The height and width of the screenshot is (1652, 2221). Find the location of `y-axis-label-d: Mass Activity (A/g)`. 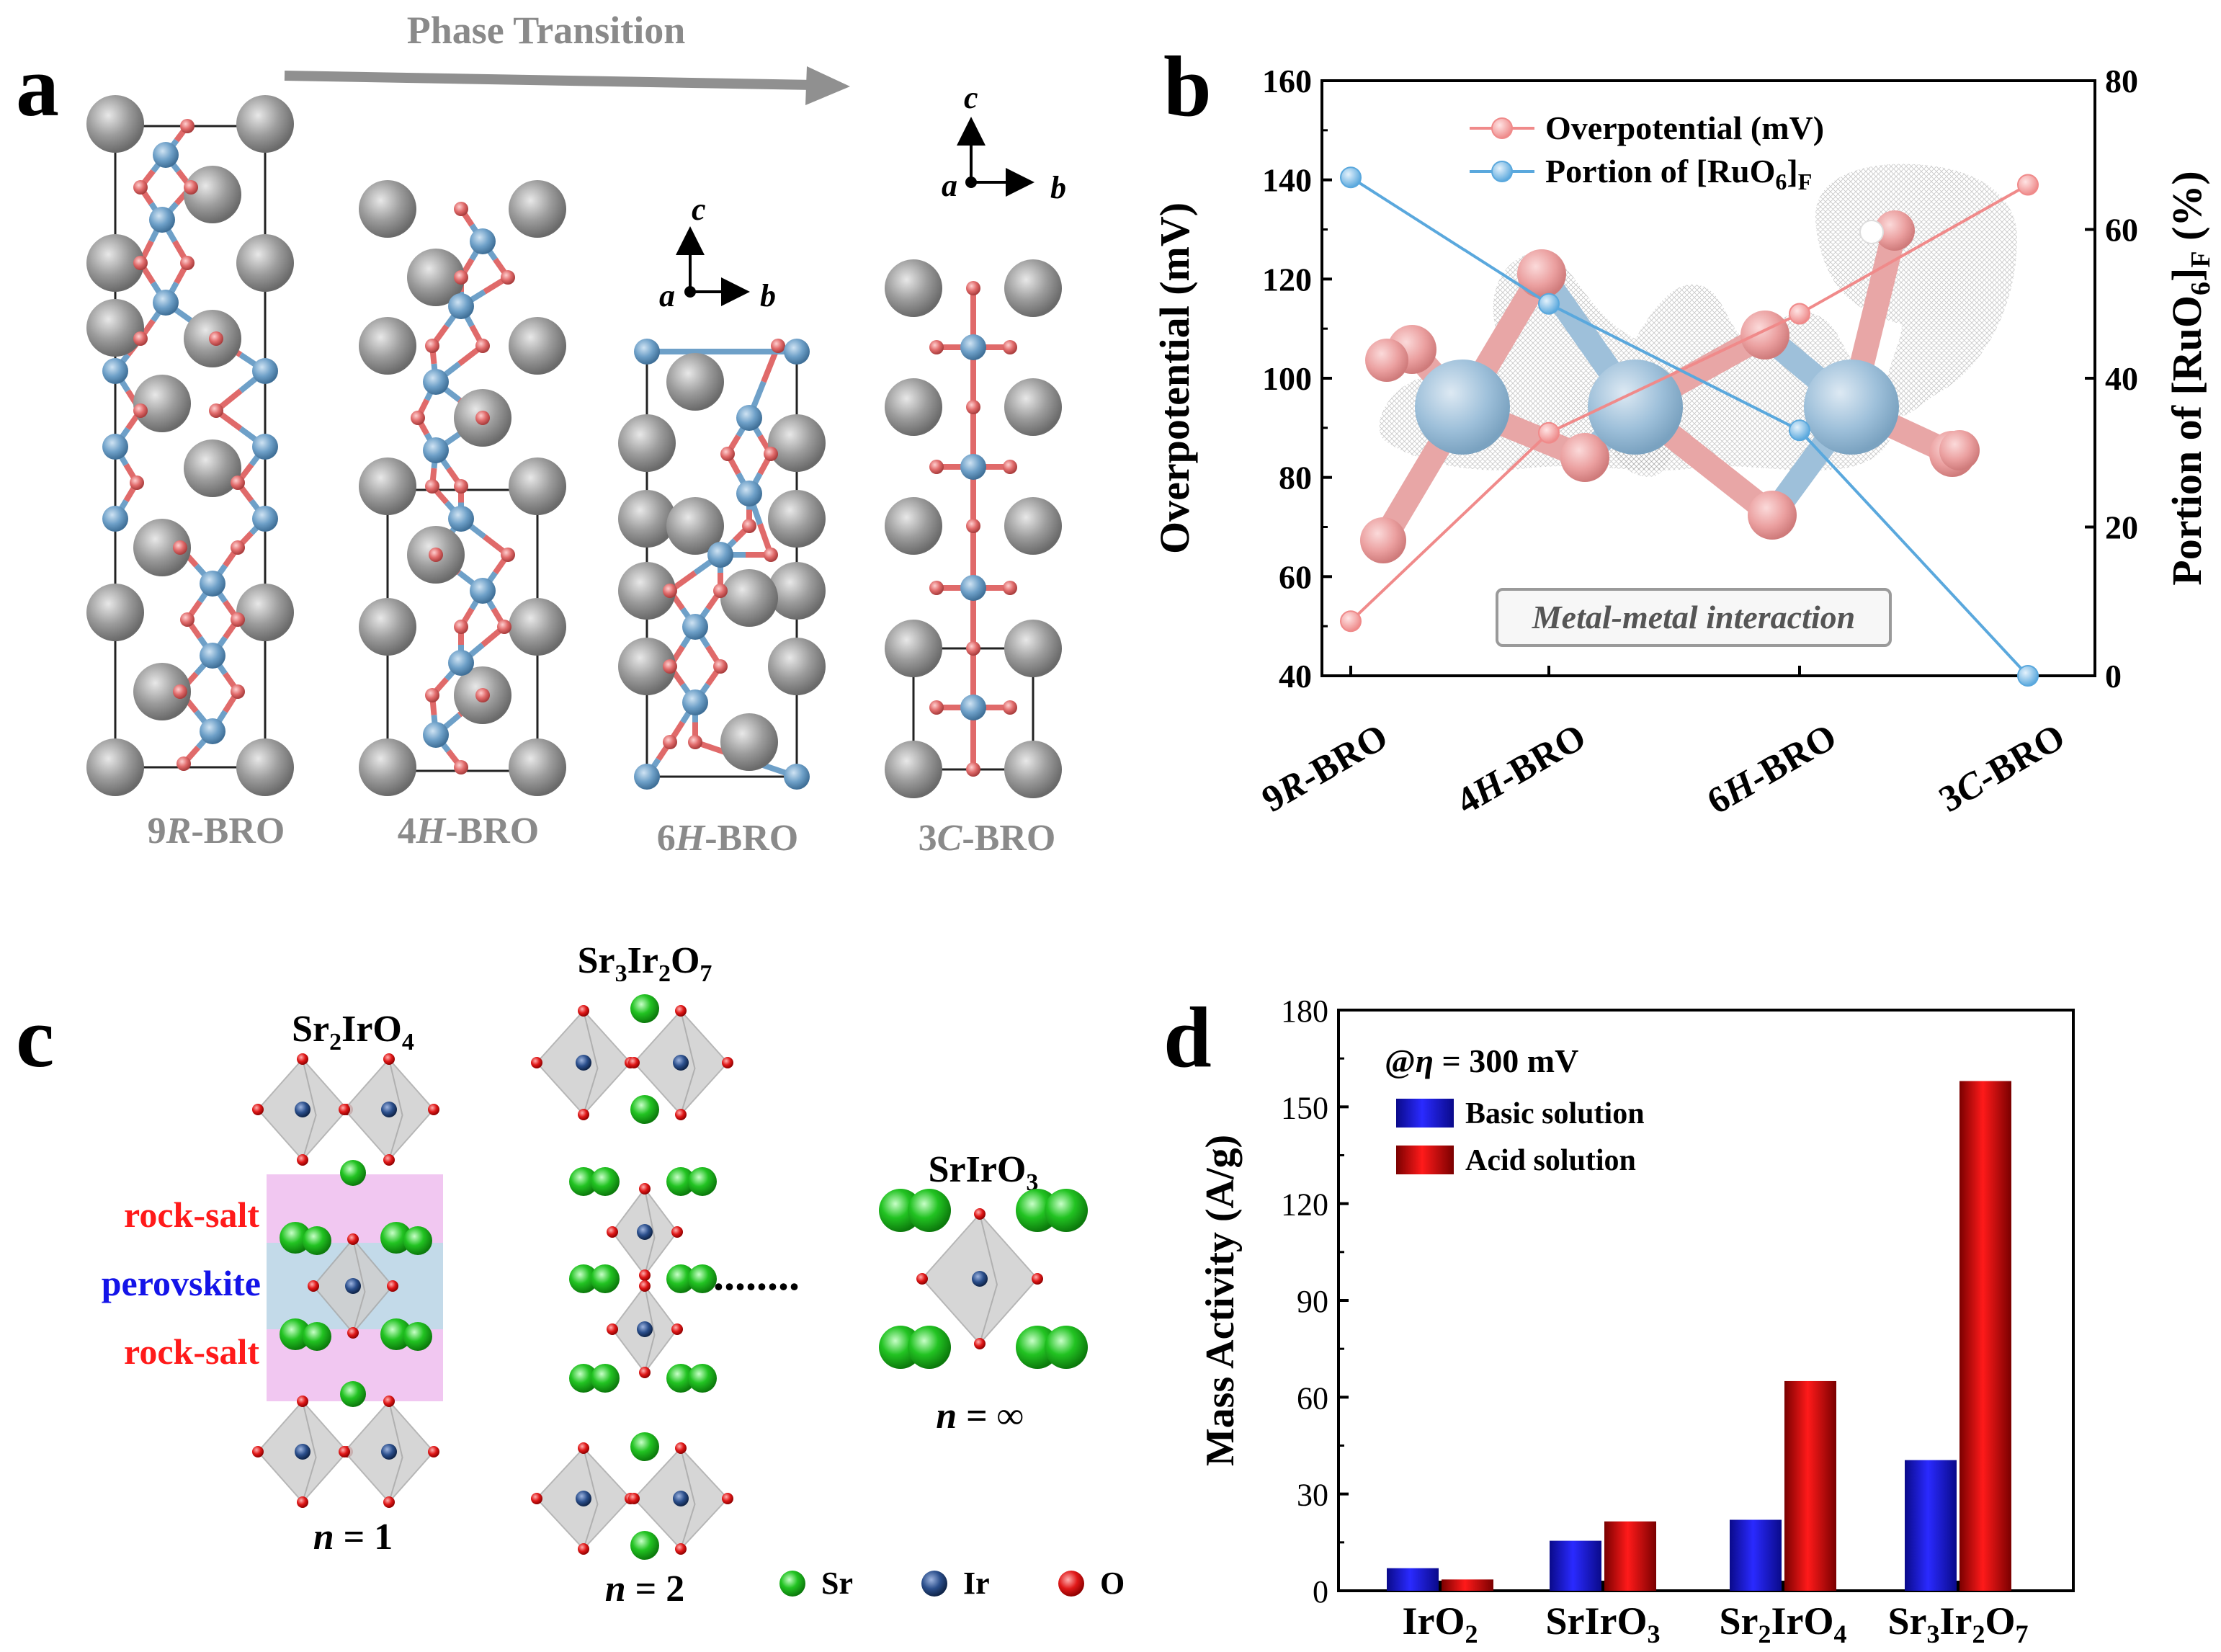

y-axis-label-d: Mass Activity (A/g) is located at coordinates (1220, 1300).